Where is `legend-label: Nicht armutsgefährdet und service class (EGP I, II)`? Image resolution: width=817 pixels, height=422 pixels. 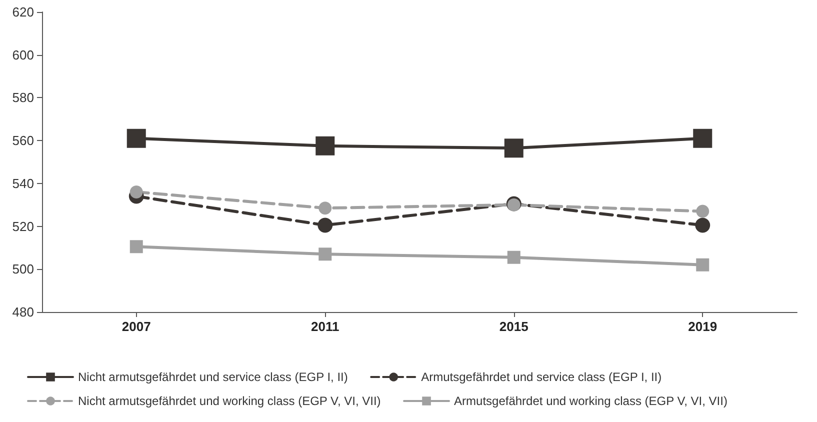
legend-label: Nicht armutsgefährdet und service class (EGP I, II) is located at coordinates (213, 377).